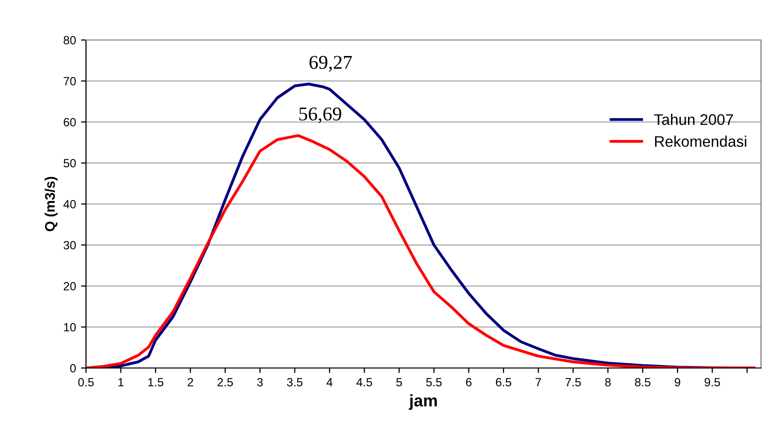 This screenshot has height=428, width=779. Describe the element at coordinates (70, 286) in the screenshot. I see `y-tick-label: 20` at that location.